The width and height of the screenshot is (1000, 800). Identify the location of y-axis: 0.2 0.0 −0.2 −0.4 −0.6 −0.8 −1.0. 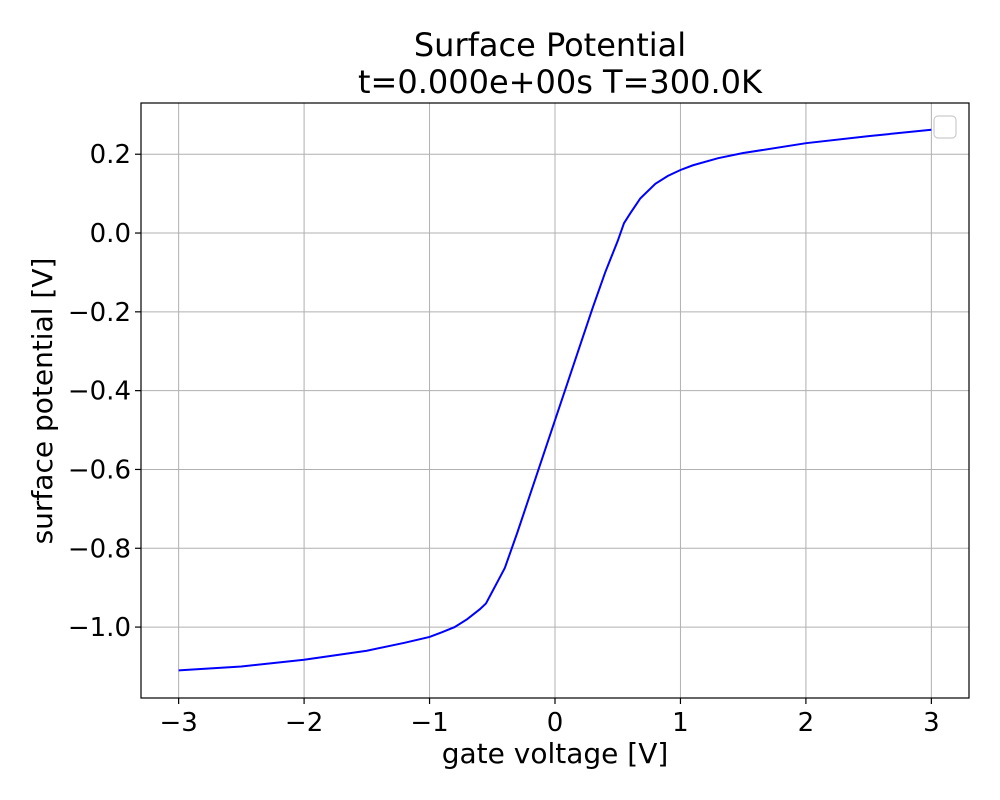
(104, 391).